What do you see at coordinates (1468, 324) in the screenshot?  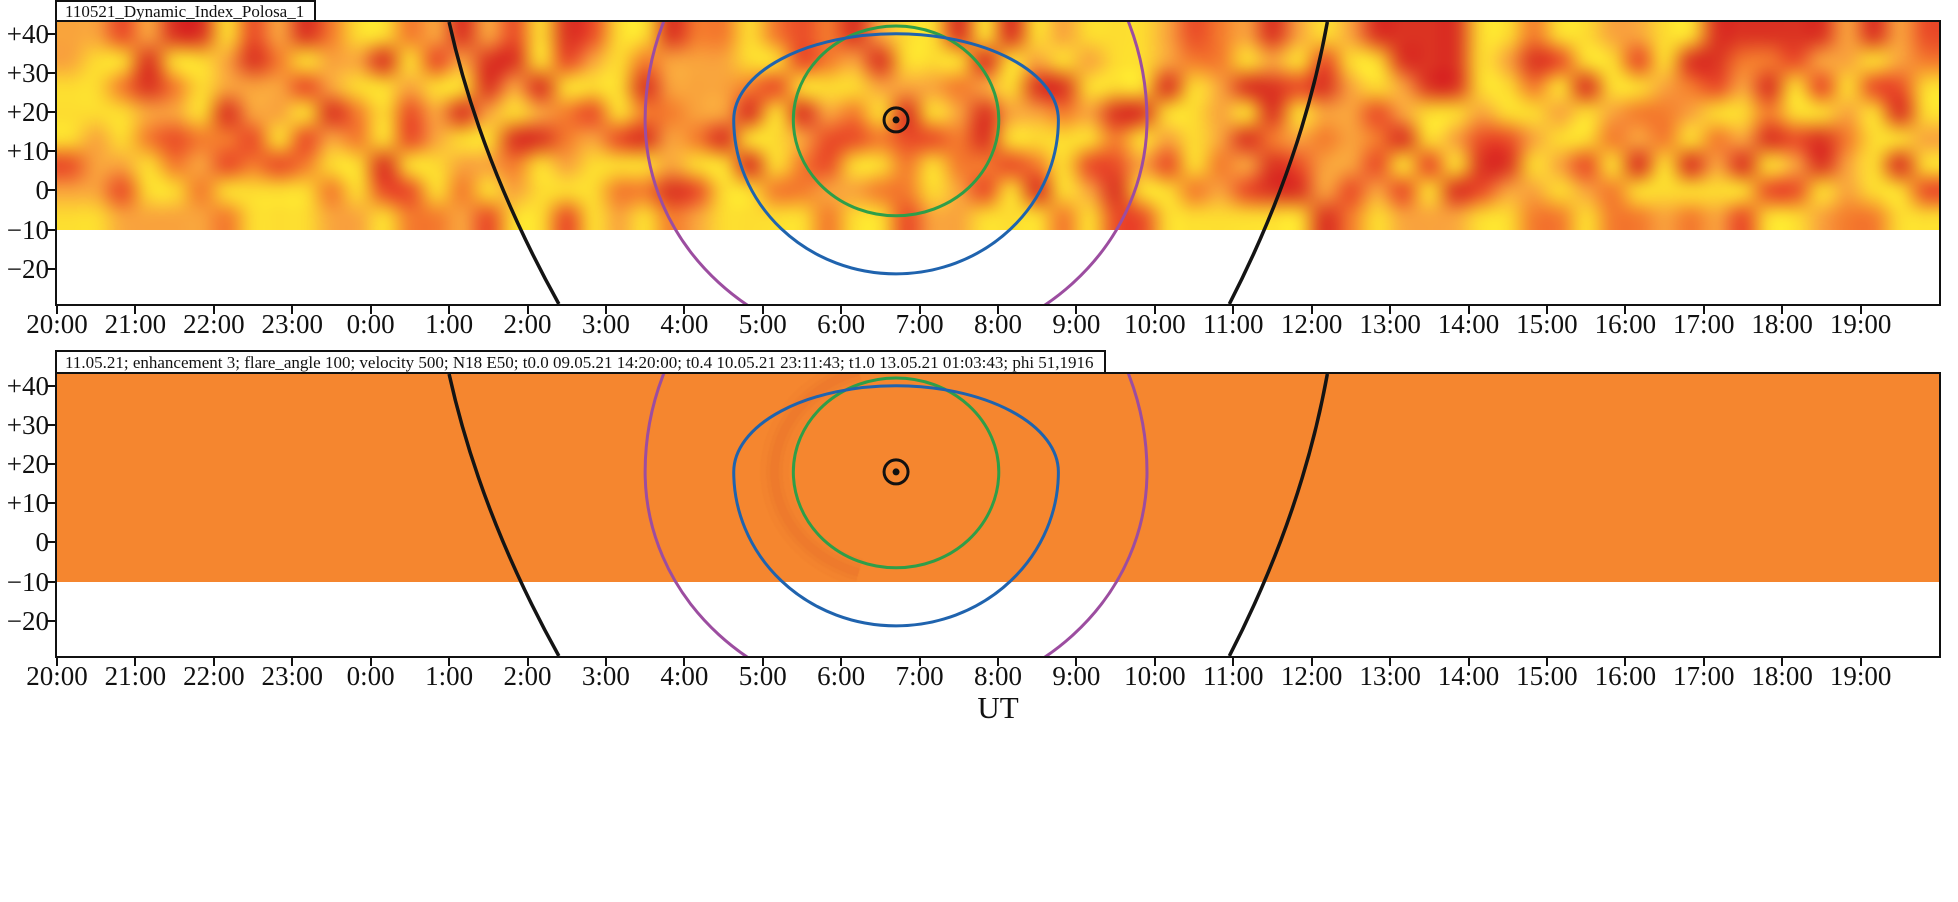 I see `x-tick-label: 14:00` at bounding box center [1468, 324].